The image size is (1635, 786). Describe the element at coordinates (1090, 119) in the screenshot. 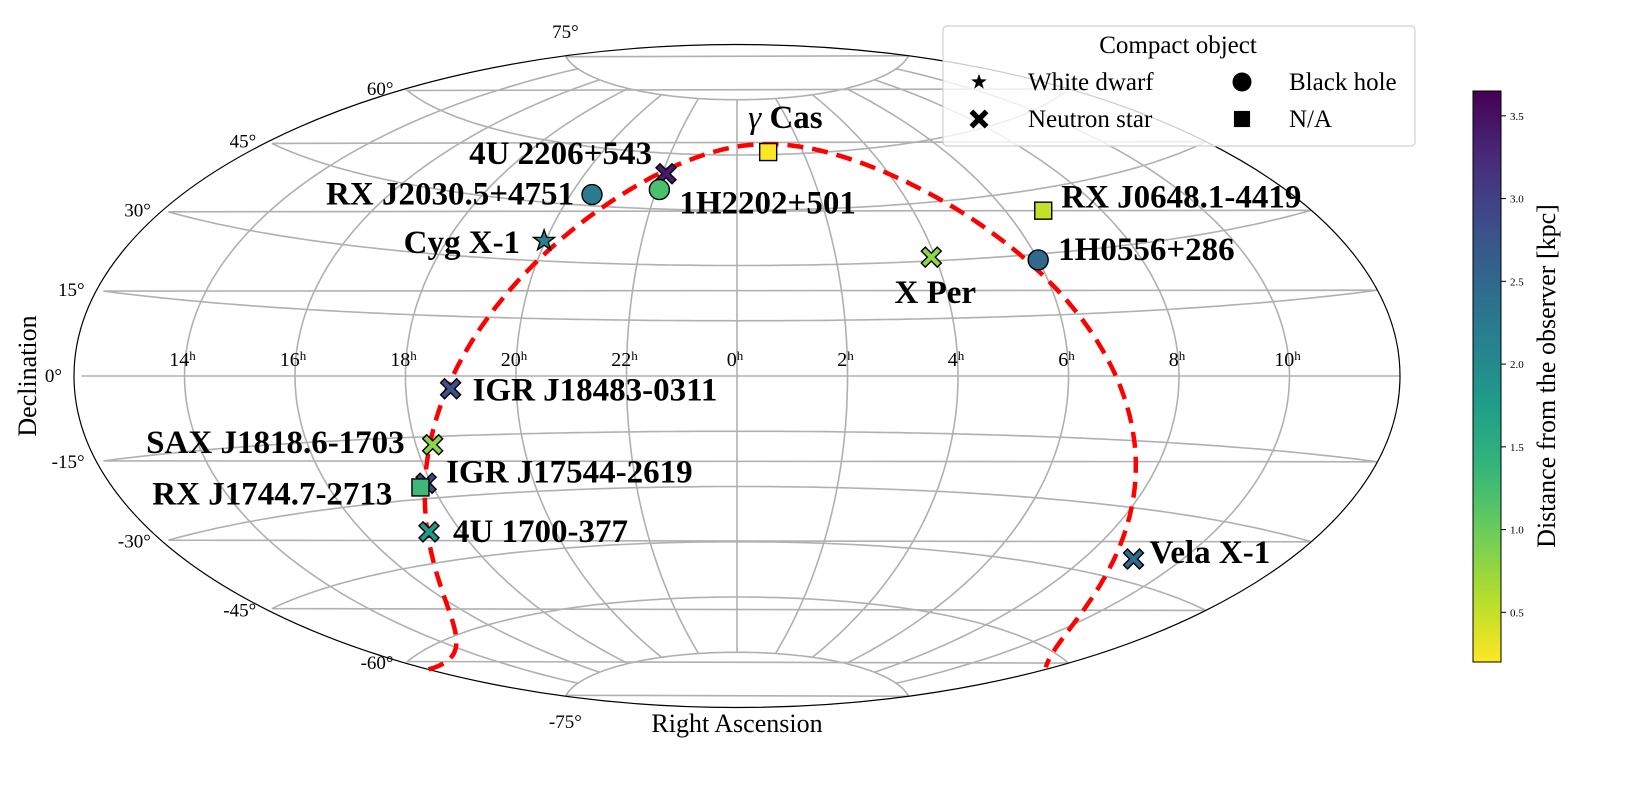

I see `legend-label: Neutron star` at that location.